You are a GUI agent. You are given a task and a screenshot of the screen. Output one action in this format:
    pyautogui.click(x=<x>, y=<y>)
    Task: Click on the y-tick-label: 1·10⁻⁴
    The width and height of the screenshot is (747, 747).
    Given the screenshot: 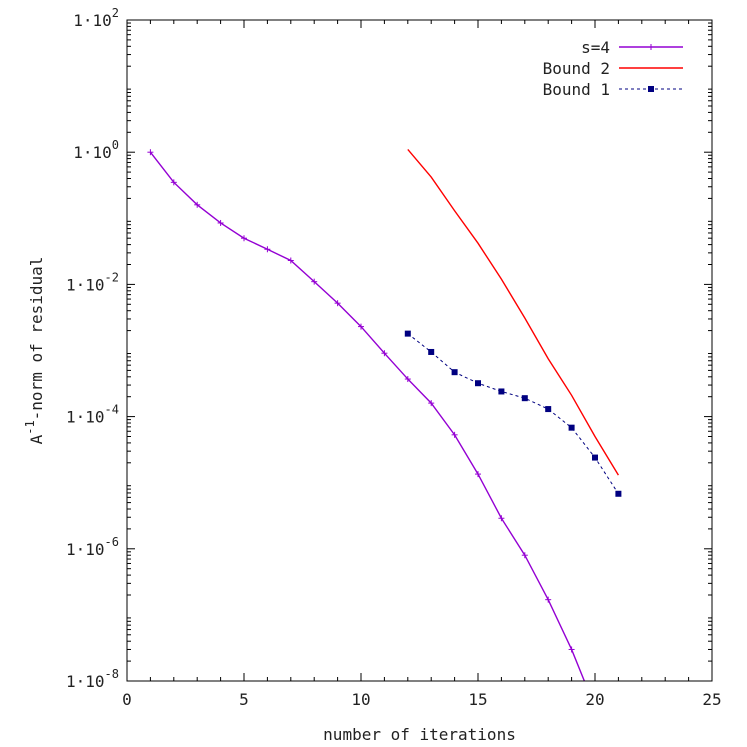 What is the action you would take?
    pyautogui.click(x=92, y=415)
    